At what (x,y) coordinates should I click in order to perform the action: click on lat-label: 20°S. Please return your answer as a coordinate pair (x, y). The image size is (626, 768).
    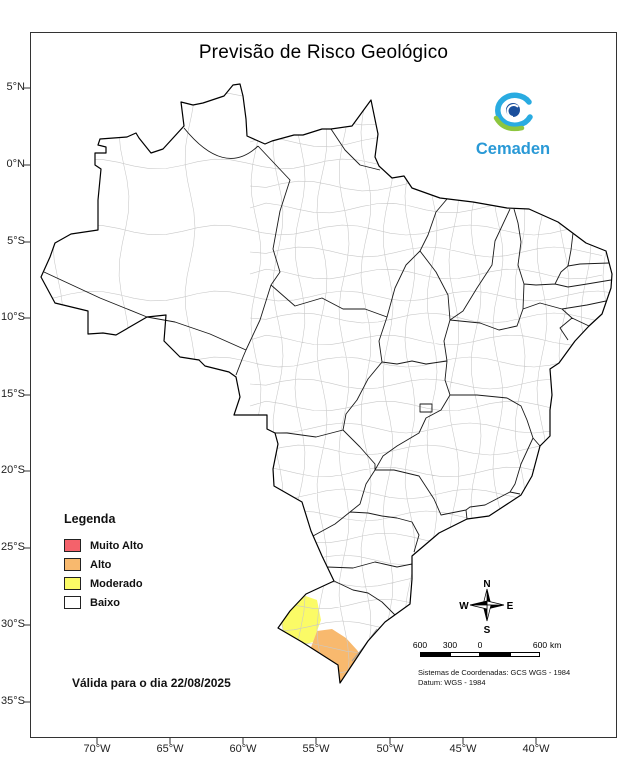
    Looking at the image, I should click on (13, 470).